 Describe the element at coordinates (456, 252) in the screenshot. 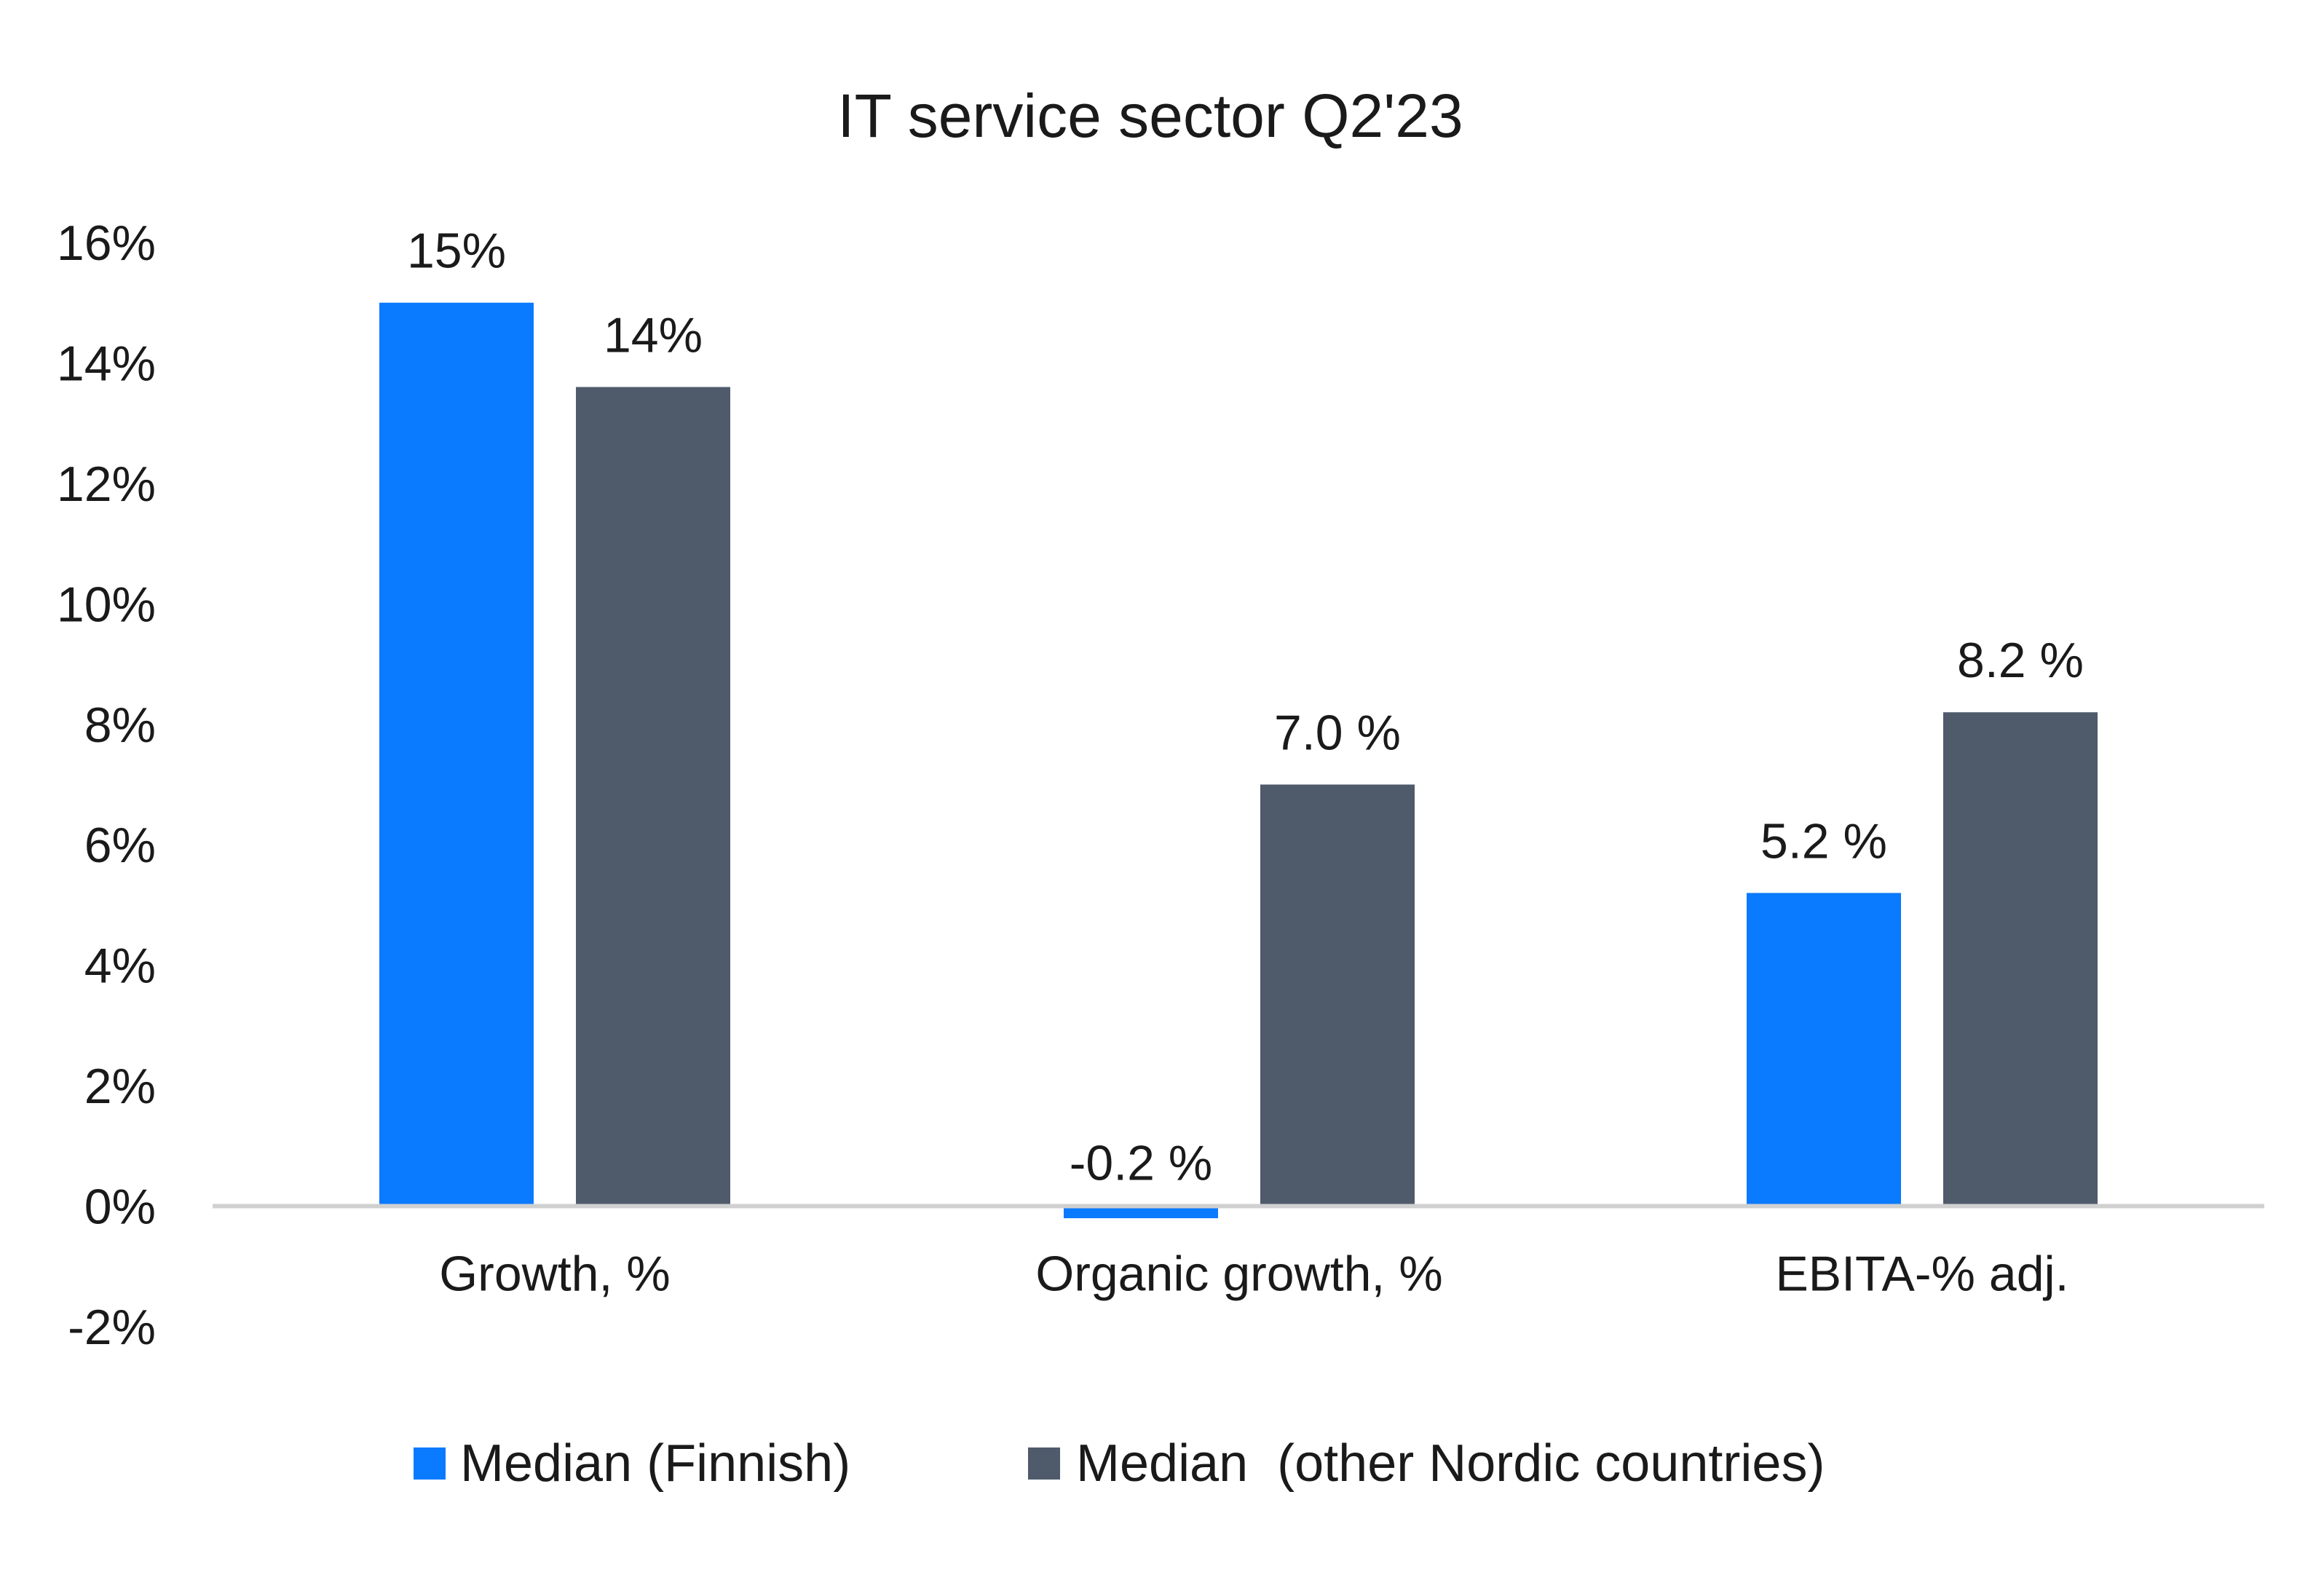

I see `data-label: 15%` at that location.